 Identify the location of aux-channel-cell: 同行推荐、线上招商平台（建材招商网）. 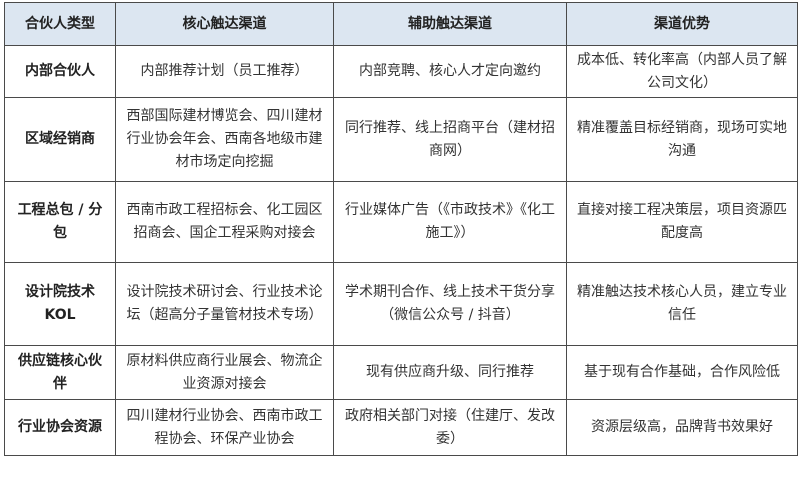
(450, 139).